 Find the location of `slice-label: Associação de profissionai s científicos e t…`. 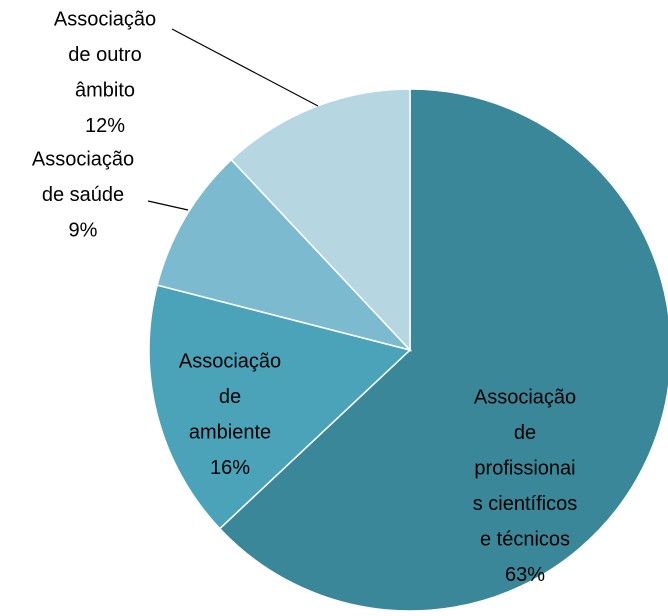

slice-label: Associação de profissionai s científicos e t… is located at coordinates (525, 468).